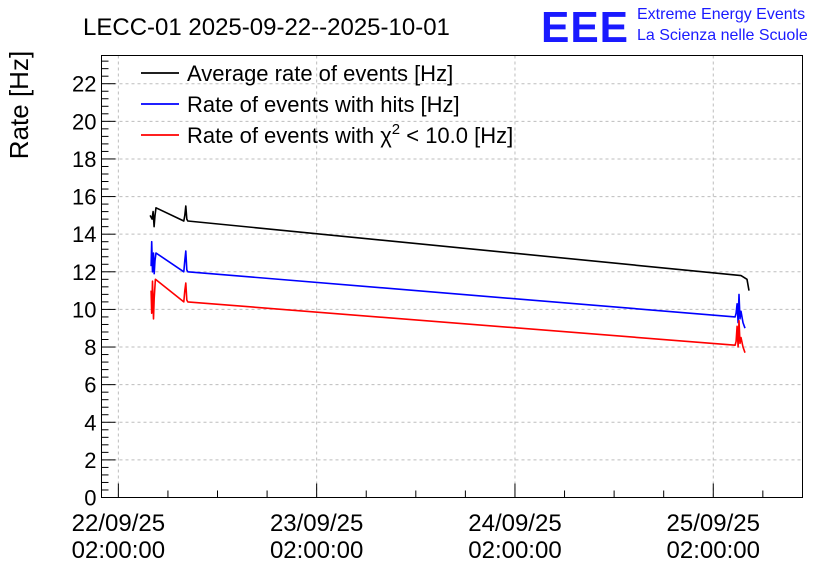  I want to click on x-tick-label: 22/09/25, so click(118, 523).